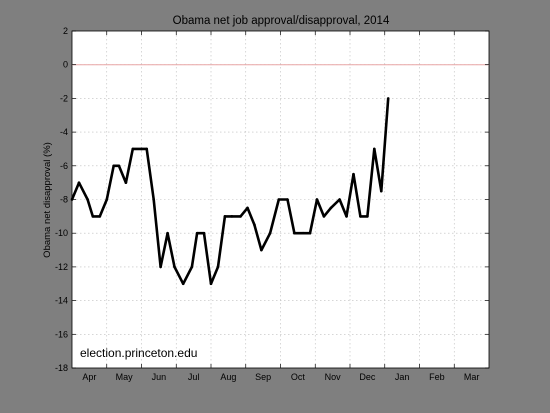 The width and height of the screenshot is (550, 413). I want to click on y-tick-label: -16, so click(61, 334).